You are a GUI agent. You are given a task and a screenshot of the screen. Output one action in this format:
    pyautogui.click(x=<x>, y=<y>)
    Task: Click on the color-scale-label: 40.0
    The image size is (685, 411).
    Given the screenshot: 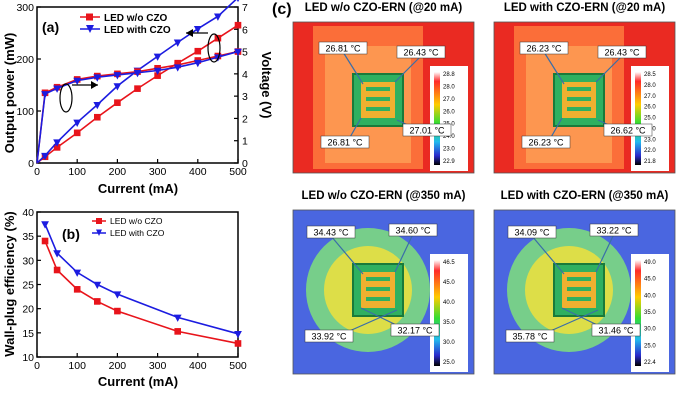 What is the action you would take?
    pyautogui.click(x=650, y=296)
    